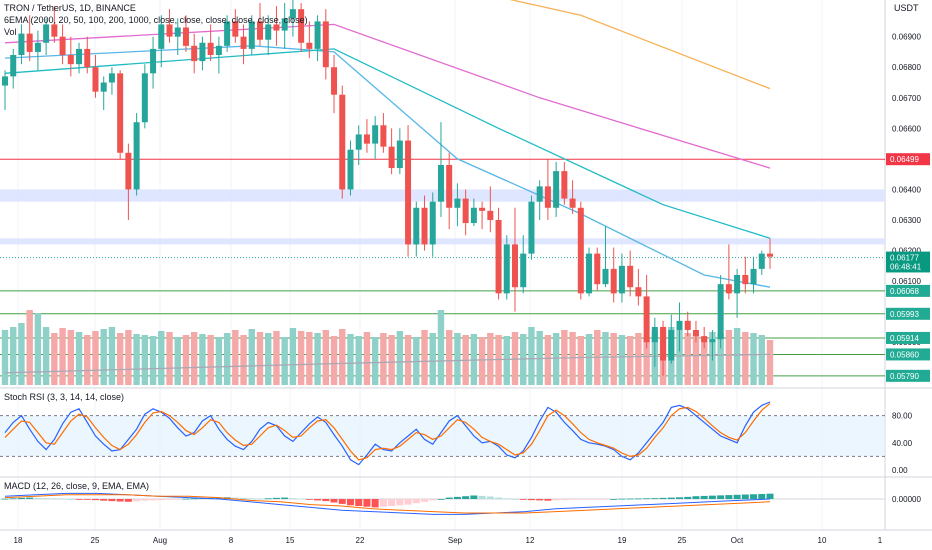 This screenshot has width=932, height=550. Describe the element at coordinates (290, 540) in the screenshot. I see `time-tick-label: 15` at that location.